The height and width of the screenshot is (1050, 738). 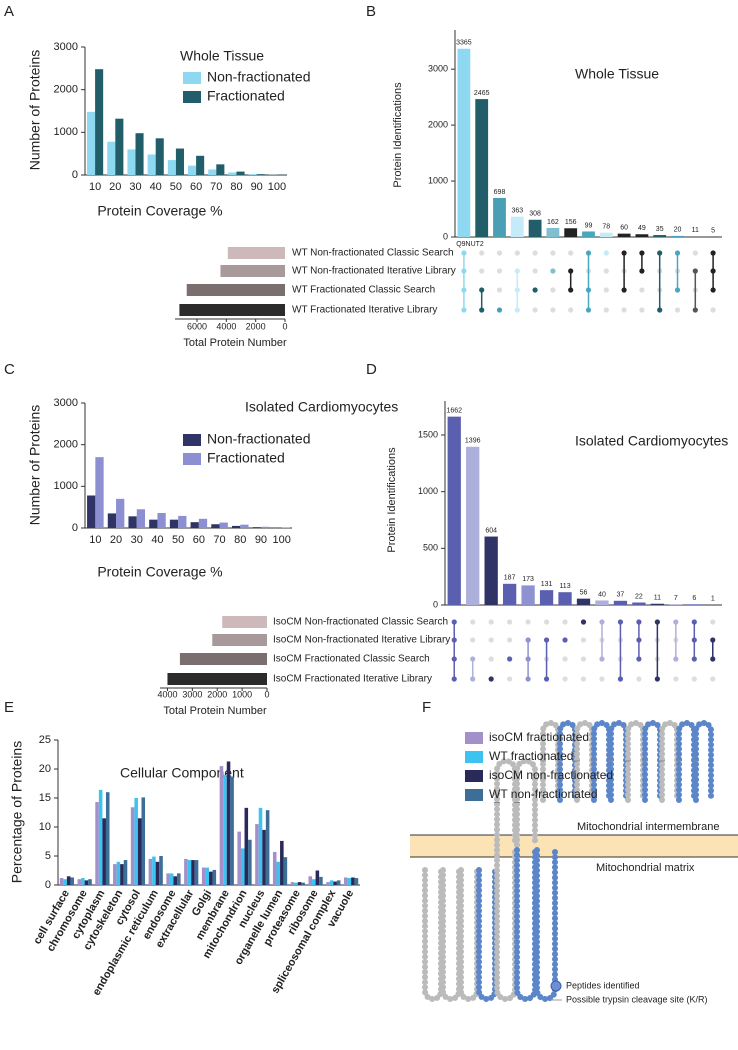 I want to click on value-label: 698, so click(x=500, y=192).